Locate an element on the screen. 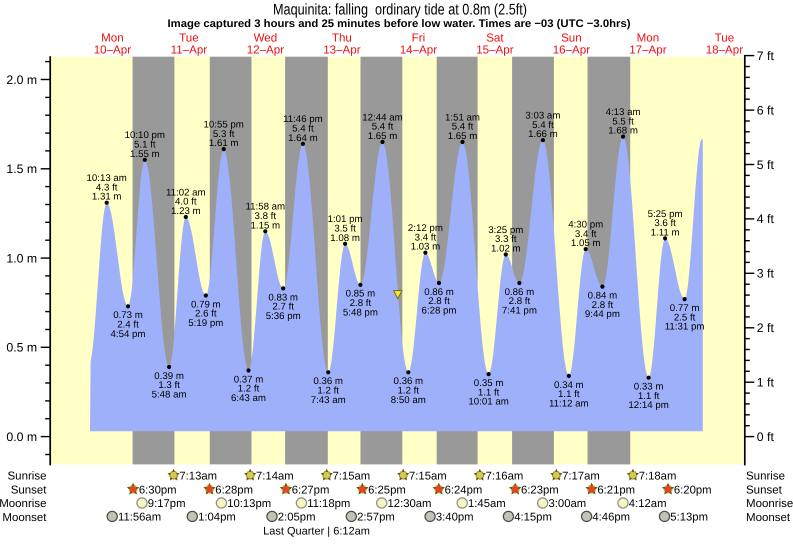  svg-text: 5:36 pm is located at coordinates (283, 316).